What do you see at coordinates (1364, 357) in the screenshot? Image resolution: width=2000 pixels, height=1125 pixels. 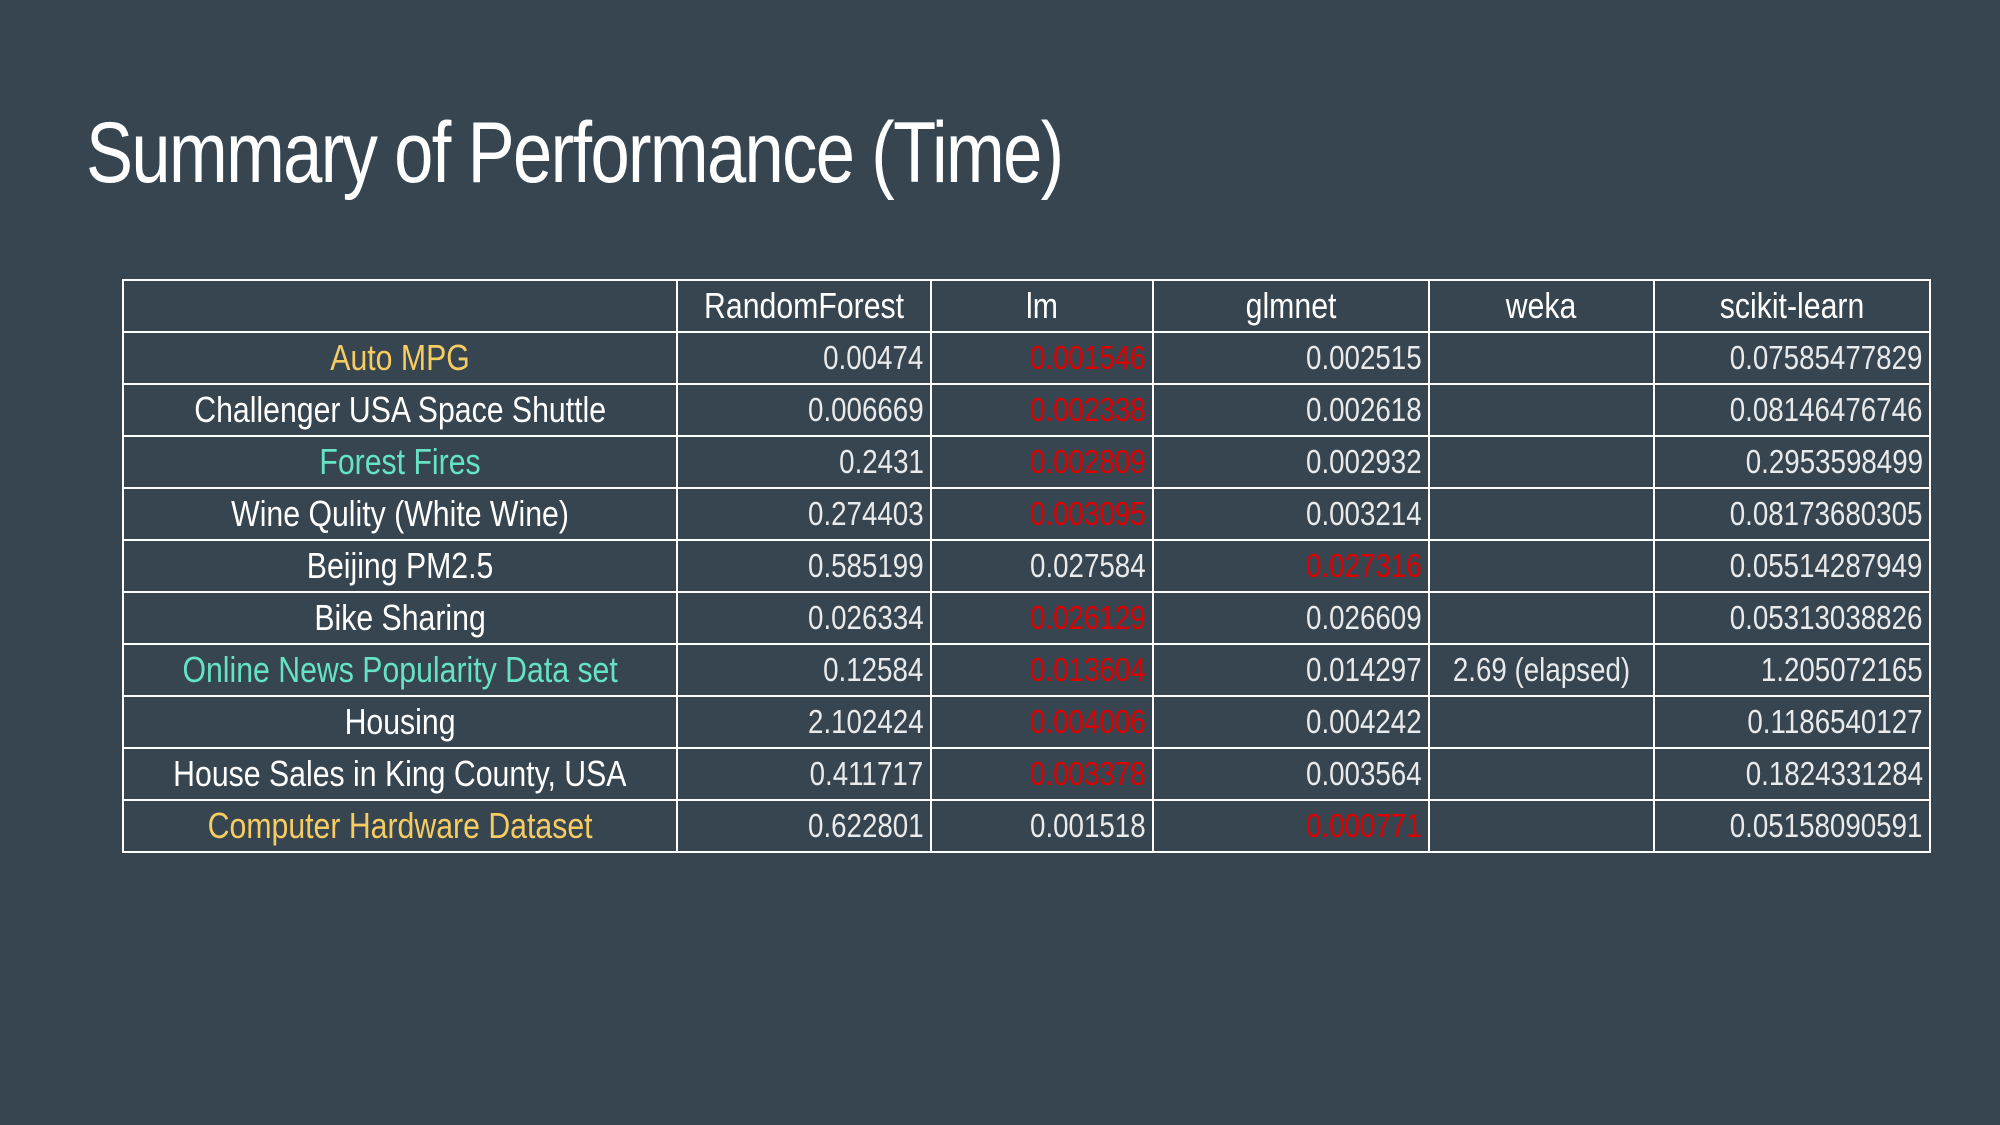 I see `time-value: 0.002515` at bounding box center [1364, 357].